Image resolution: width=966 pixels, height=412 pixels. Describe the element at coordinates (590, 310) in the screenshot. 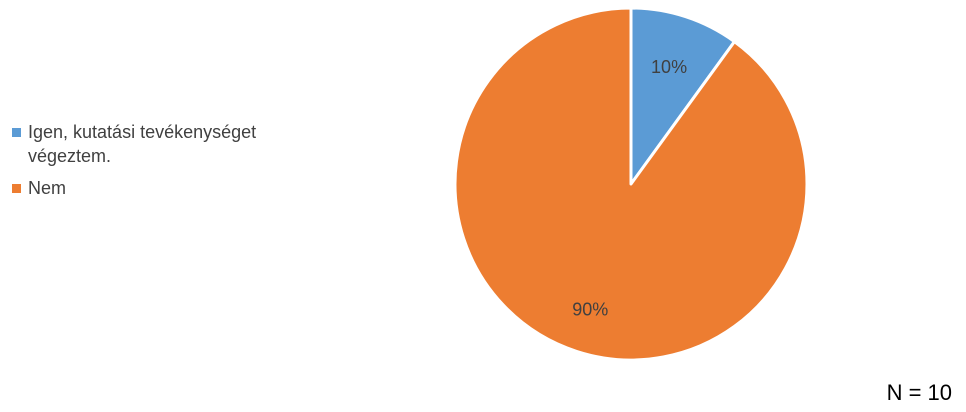

I see `data-label-nem: 90%` at that location.